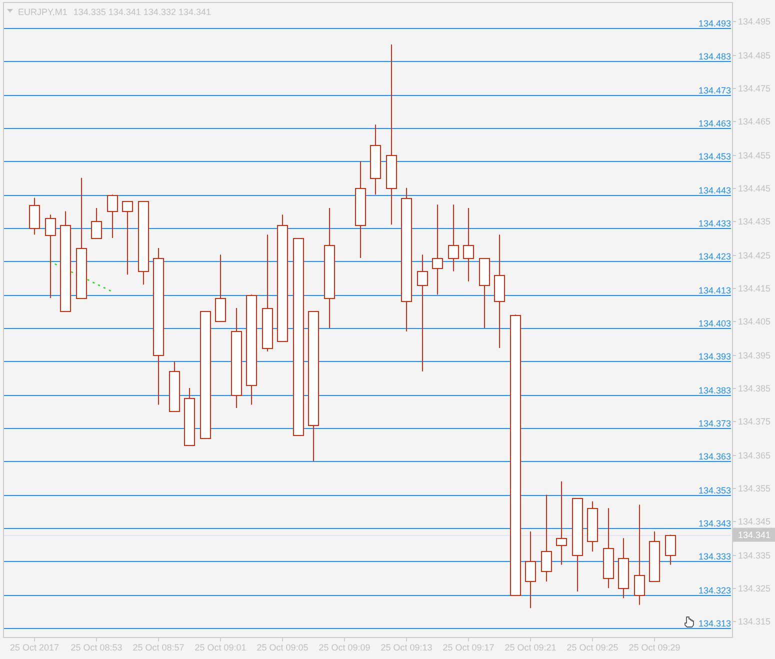  Describe the element at coordinates (714, 391) in the screenshot. I see `ref-line-label: 134.383` at that location.